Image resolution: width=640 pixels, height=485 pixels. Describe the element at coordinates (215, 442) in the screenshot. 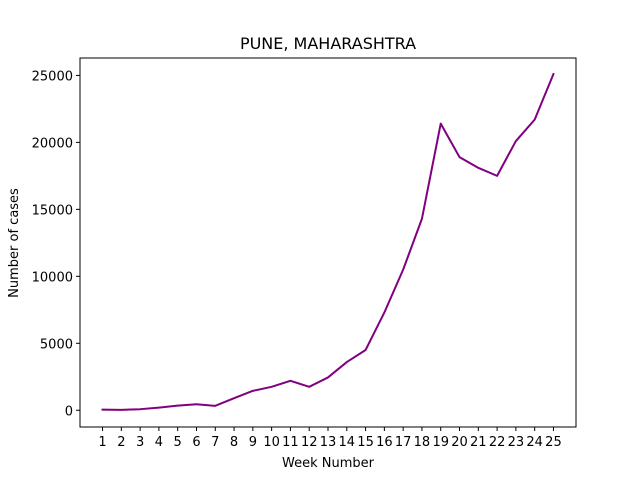

I see `x-tick-label: 7` at that location.